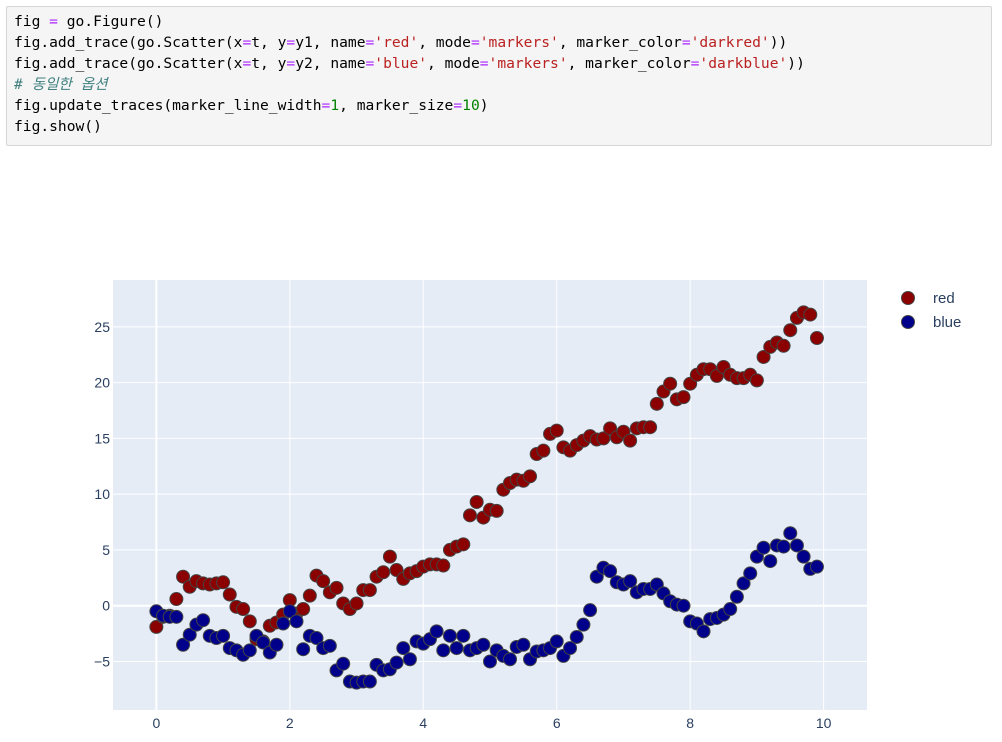 The height and width of the screenshot is (742, 1002). Describe the element at coordinates (730, 42) in the screenshot. I see `code-token: 'darkred'` at that location.